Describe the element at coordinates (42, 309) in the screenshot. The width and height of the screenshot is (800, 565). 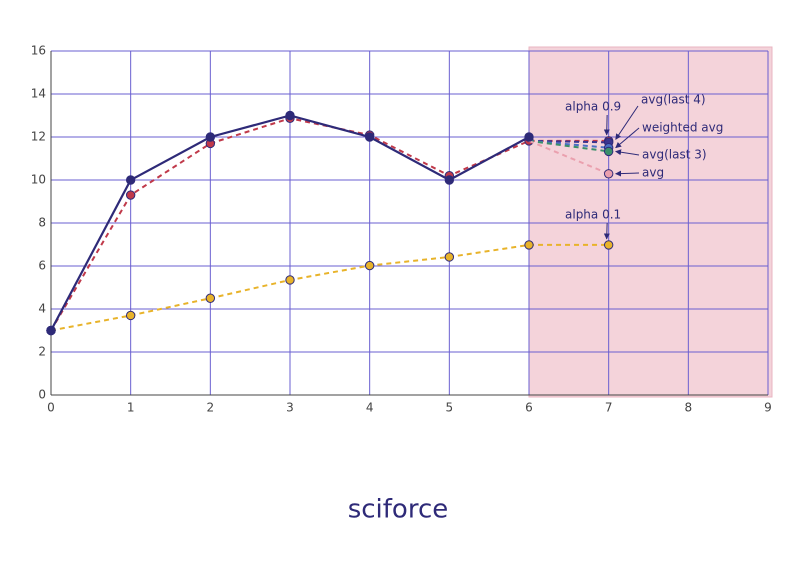
I see `y-tick-label: 4` at that location.